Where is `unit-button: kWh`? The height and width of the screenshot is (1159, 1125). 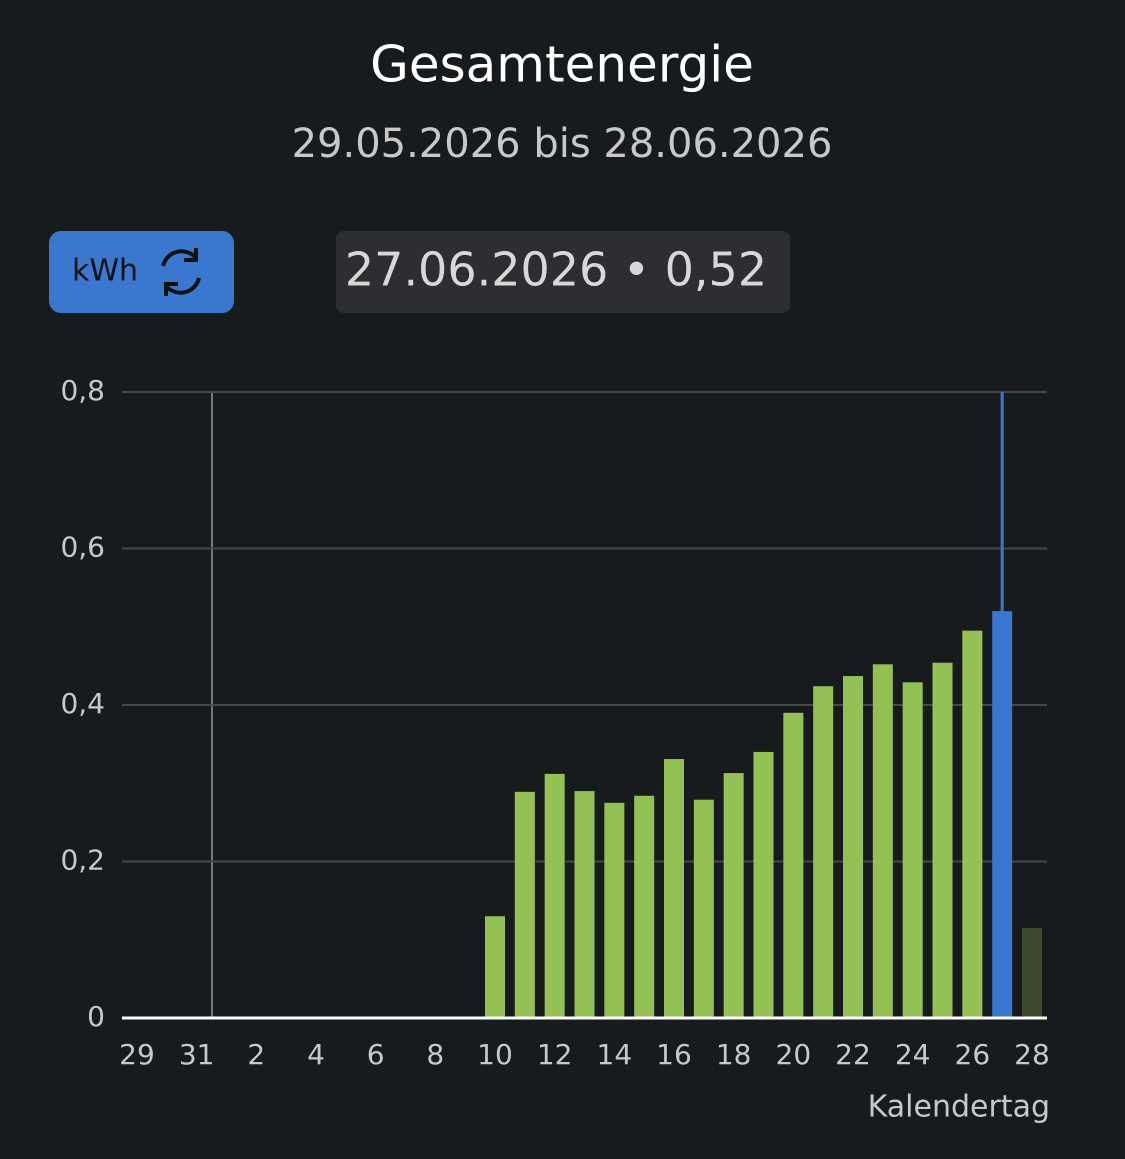 unit-button: kWh is located at coordinates (141, 272).